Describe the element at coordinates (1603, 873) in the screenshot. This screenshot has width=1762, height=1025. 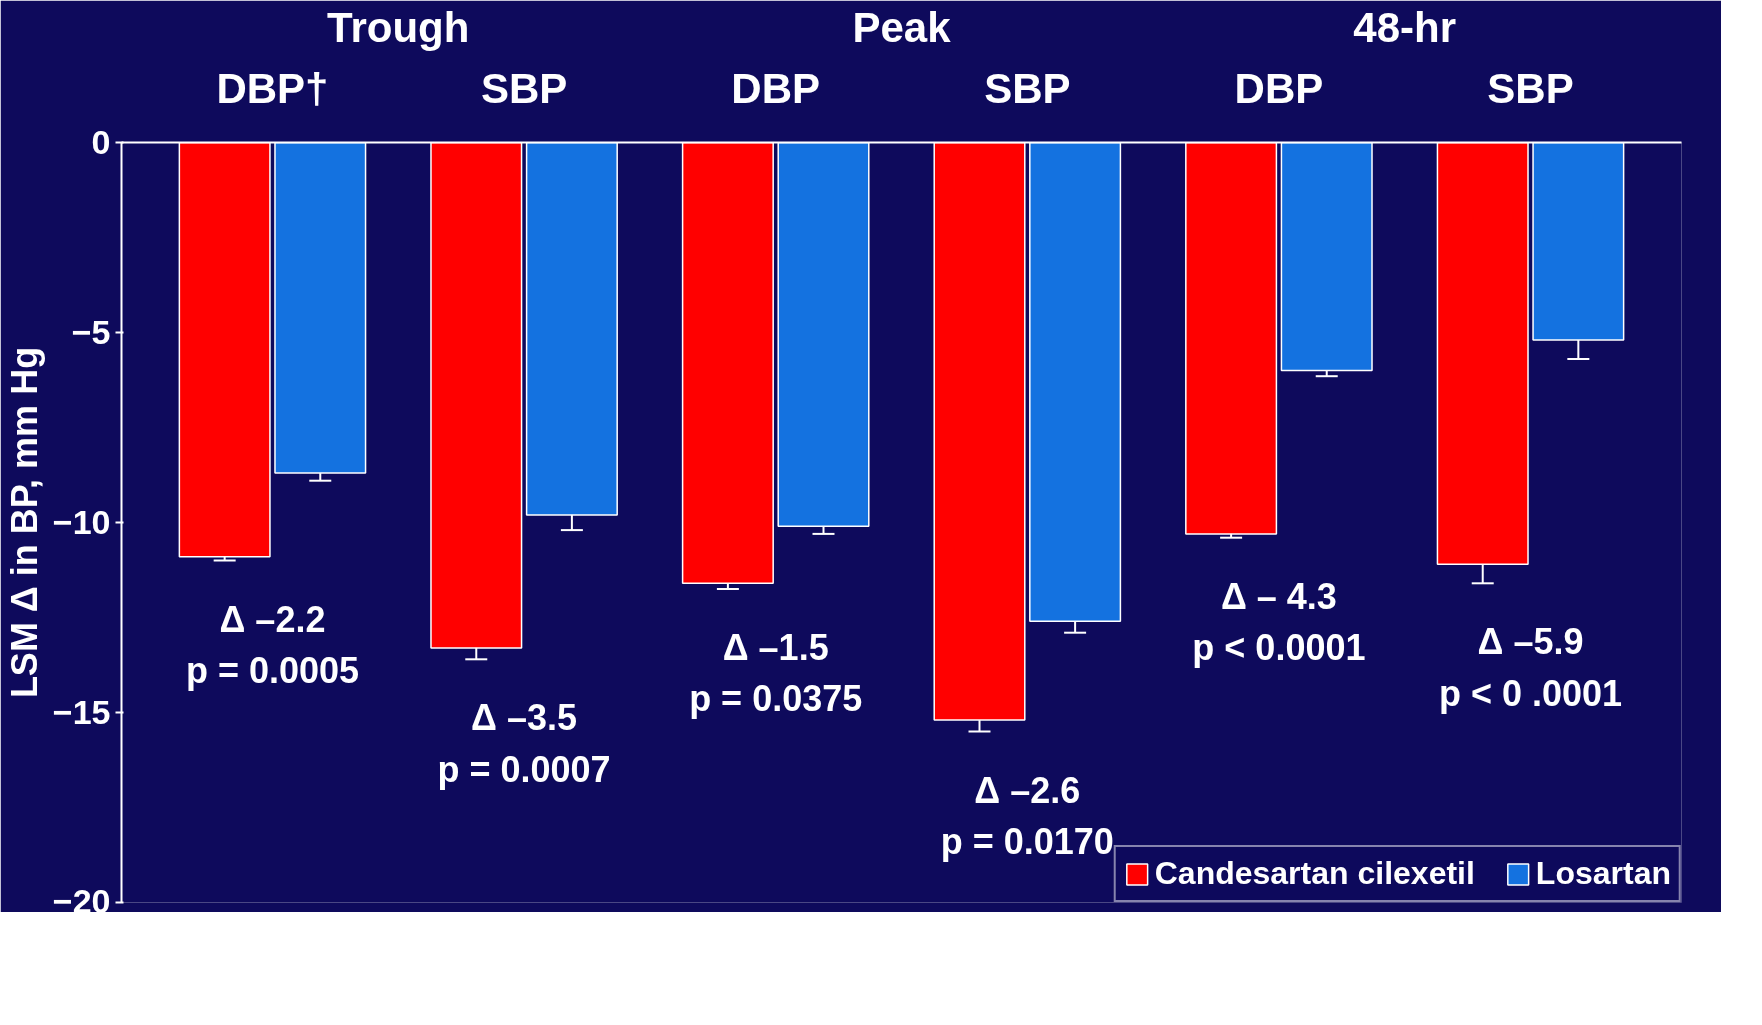
I see `legend-label: Losartan` at that location.